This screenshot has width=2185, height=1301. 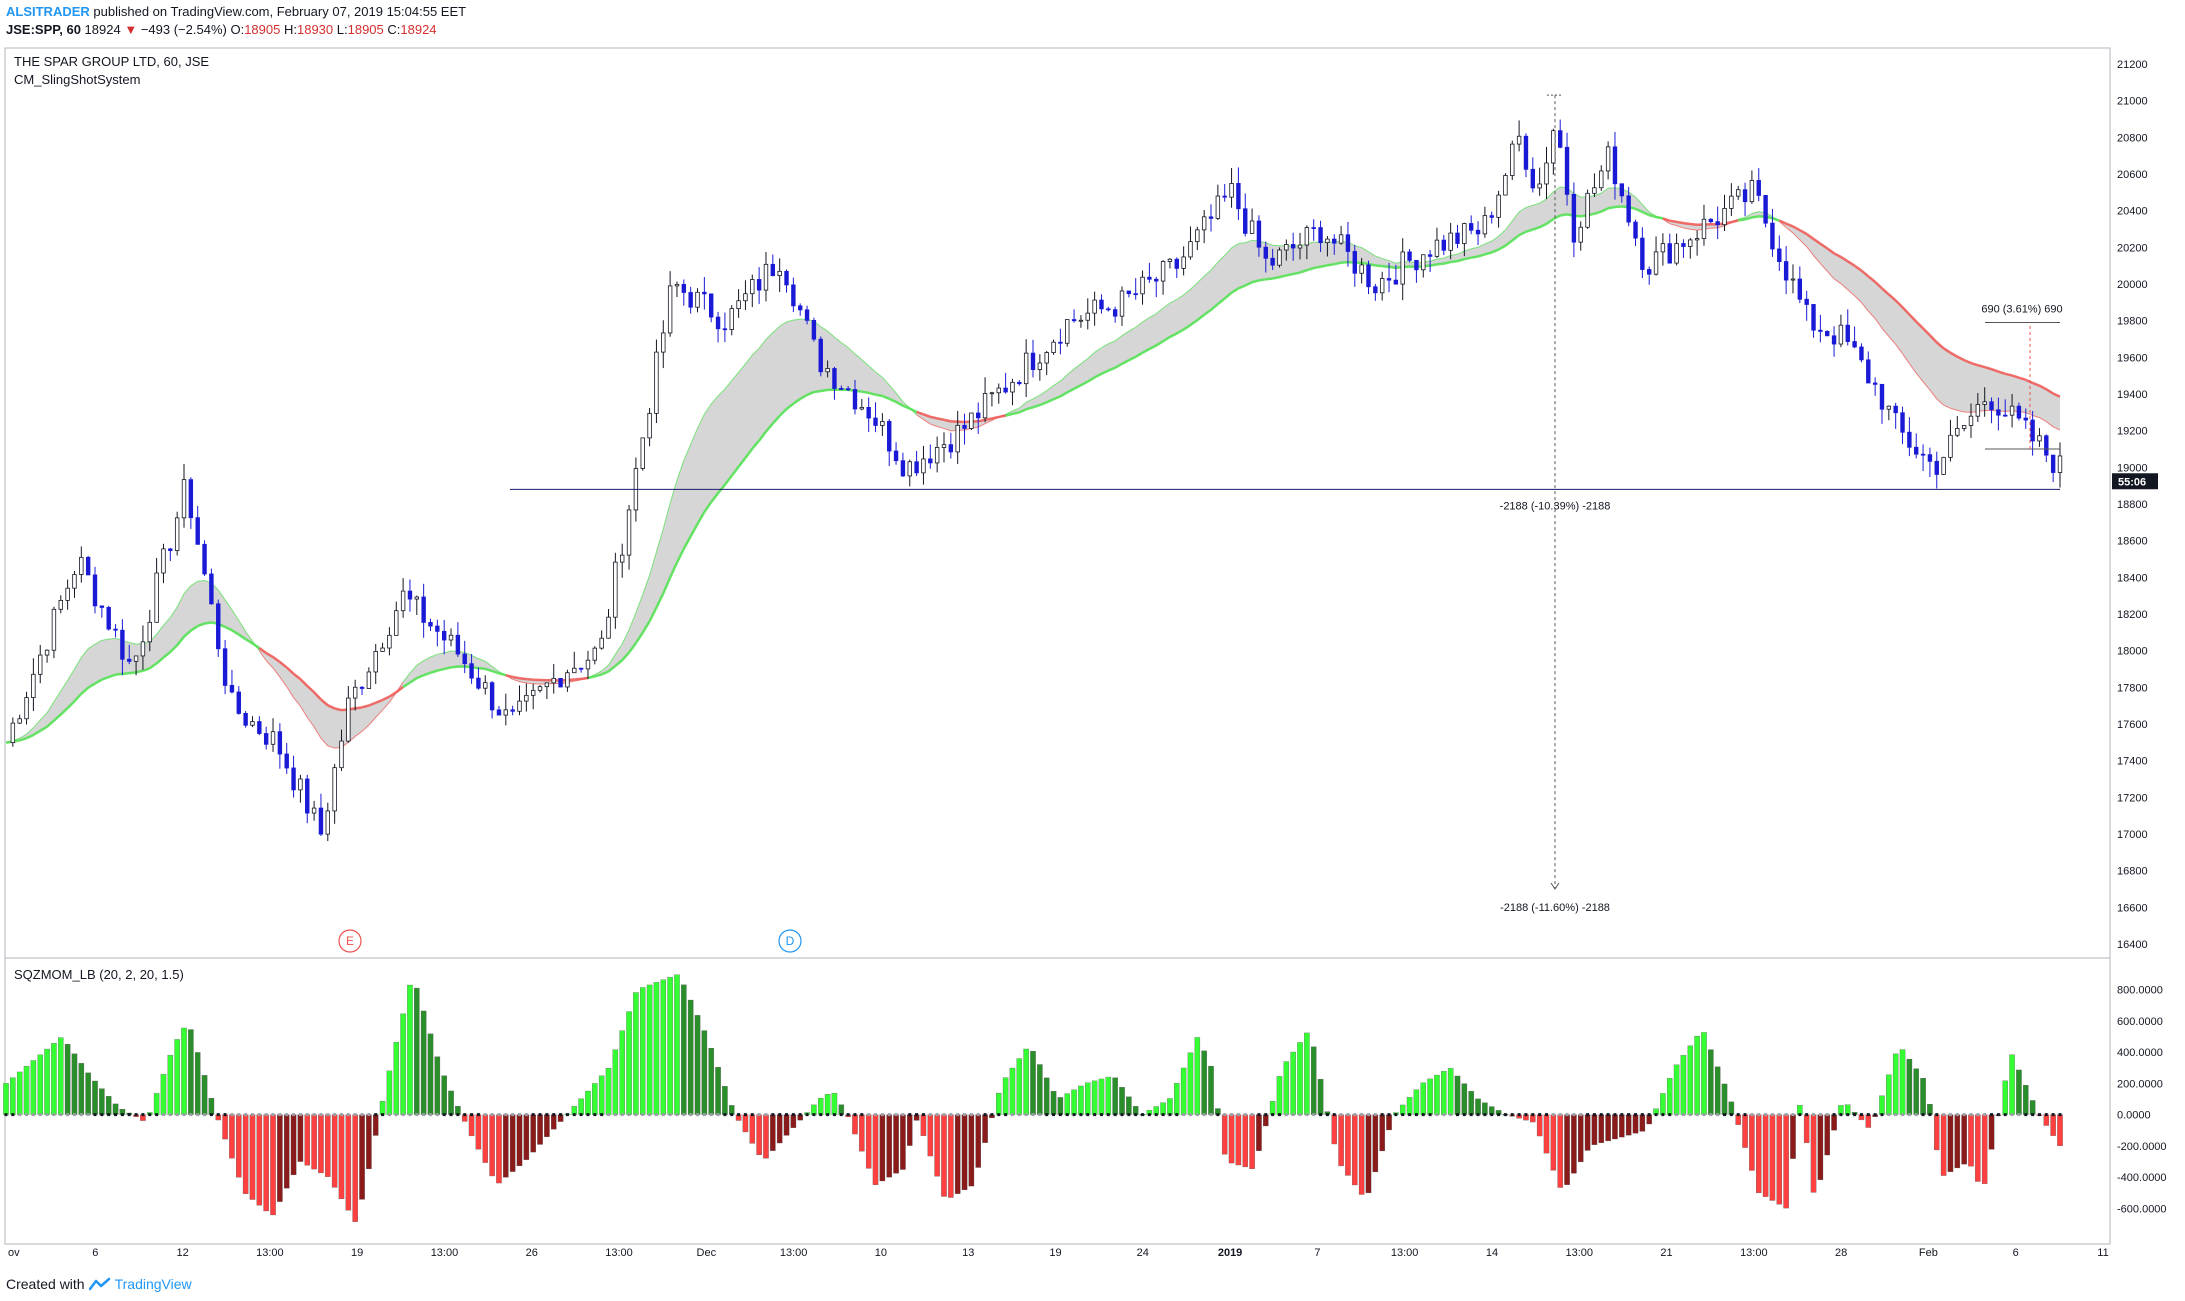 What do you see at coordinates (790, 941) in the screenshot?
I see `event-marker-d` at bounding box center [790, 941].